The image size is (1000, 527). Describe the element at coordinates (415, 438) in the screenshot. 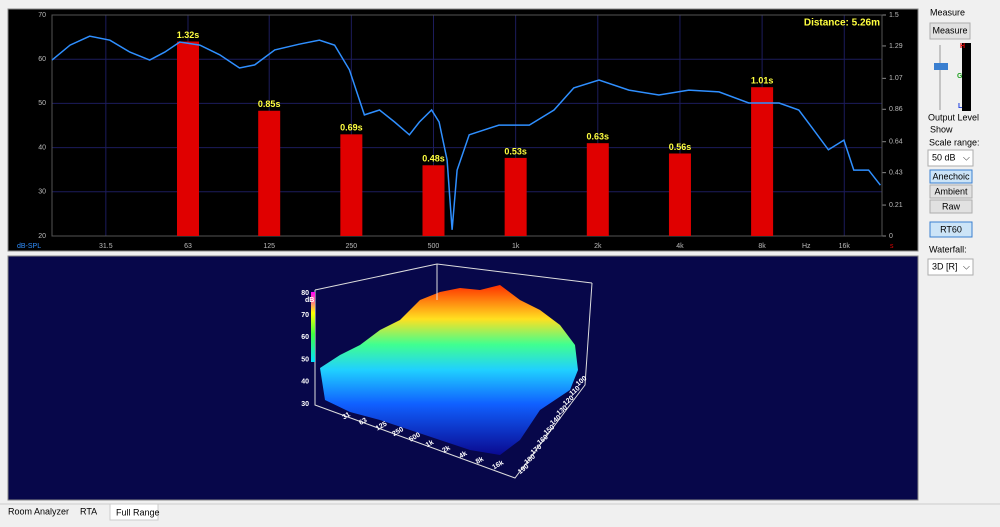

I see `freq-label: 500` at that location.